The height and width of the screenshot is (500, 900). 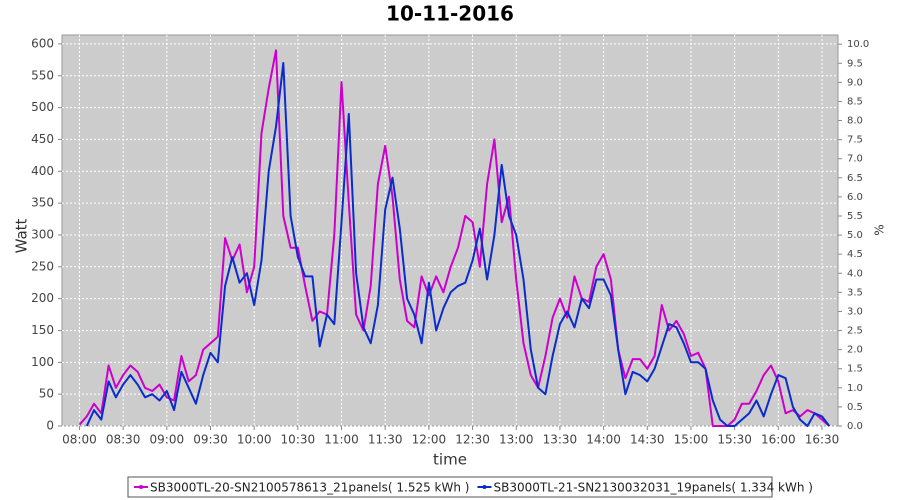 I want to click on y-tick-label: 200, so click(x=42, y=298).